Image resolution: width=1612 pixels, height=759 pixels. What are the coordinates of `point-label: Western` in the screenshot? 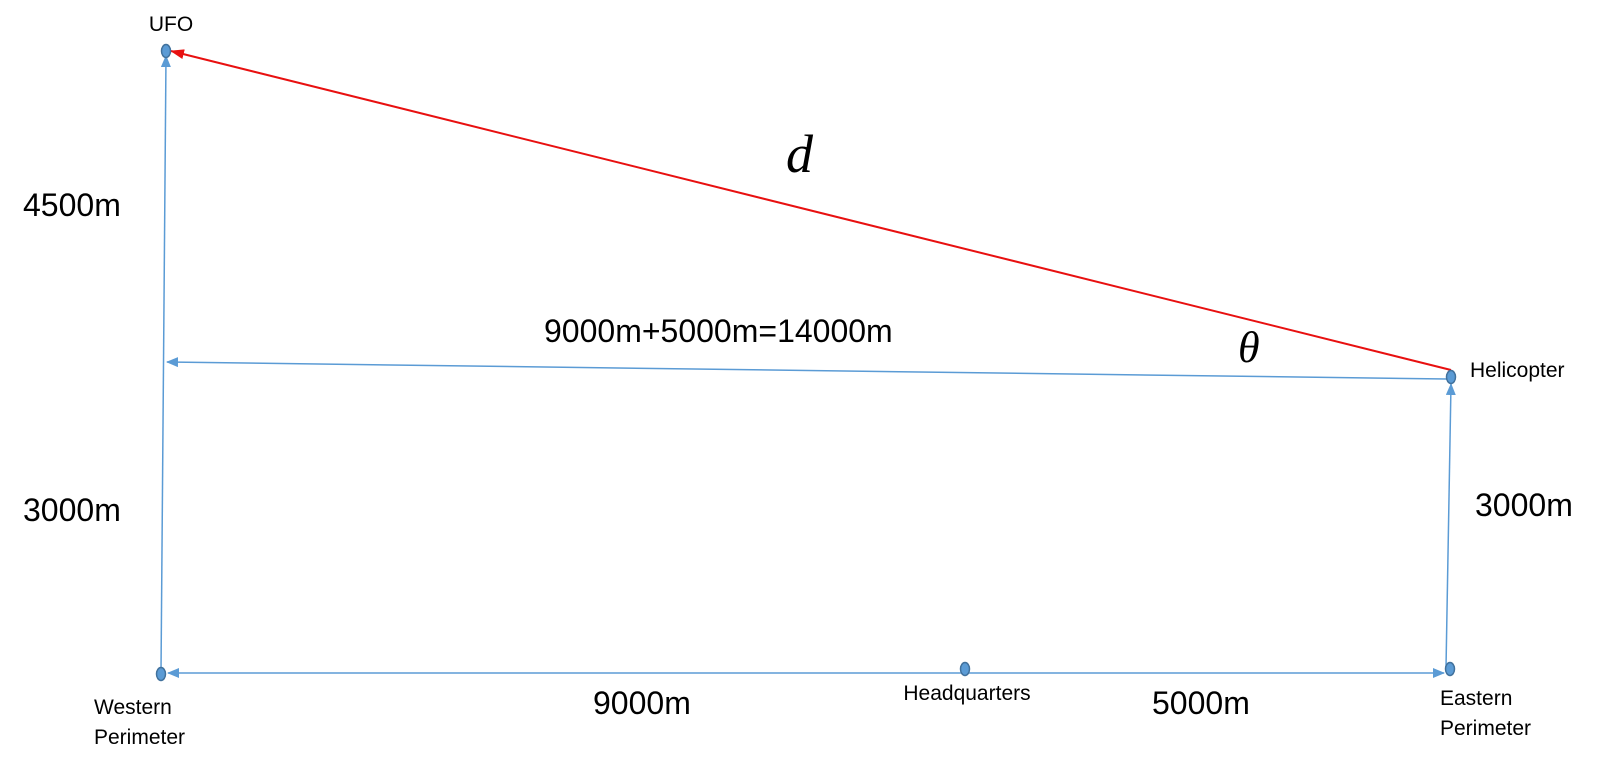 It's located at (133, 707).